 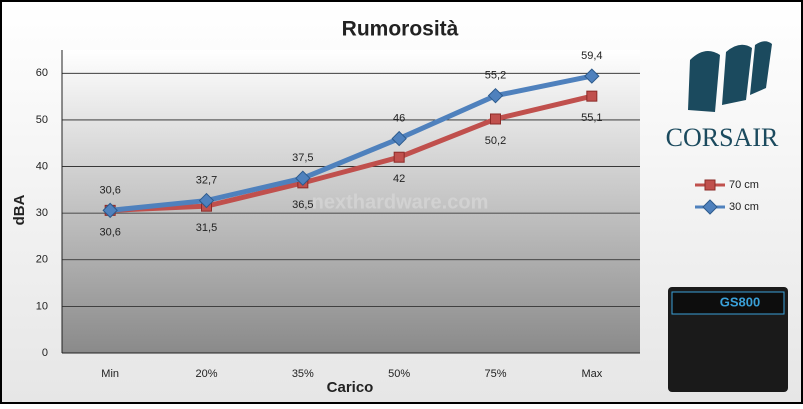 What do you see at coordinates (399, 179) in the screenshot?
I see `data-label: 42` at bounding box center [399, 179].